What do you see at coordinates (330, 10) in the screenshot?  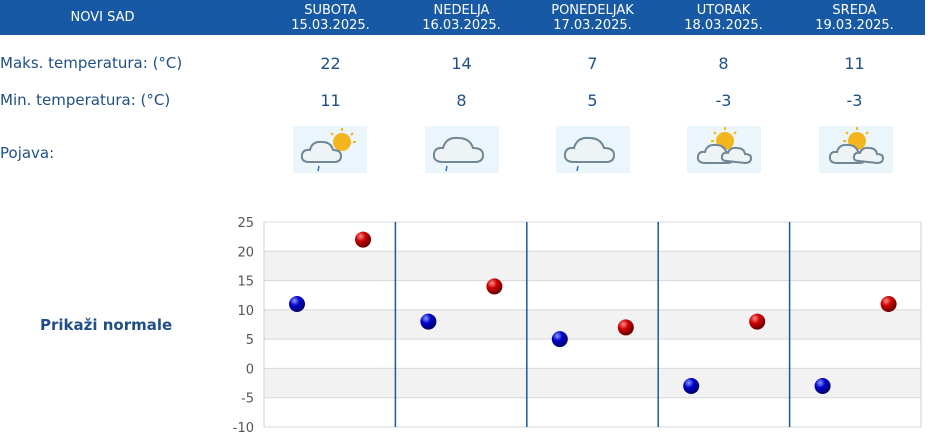 I see `day-name: SUBOTA` at bounding box center [330, 10].